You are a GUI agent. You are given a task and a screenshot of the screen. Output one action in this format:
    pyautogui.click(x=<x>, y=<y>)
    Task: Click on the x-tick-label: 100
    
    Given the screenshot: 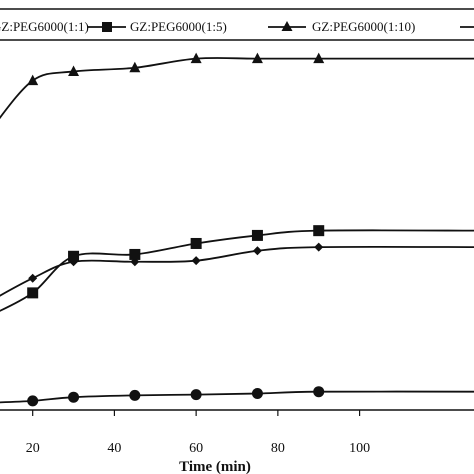 What is the action you would take?
    pyautogui.click(x=359, y=448)
    